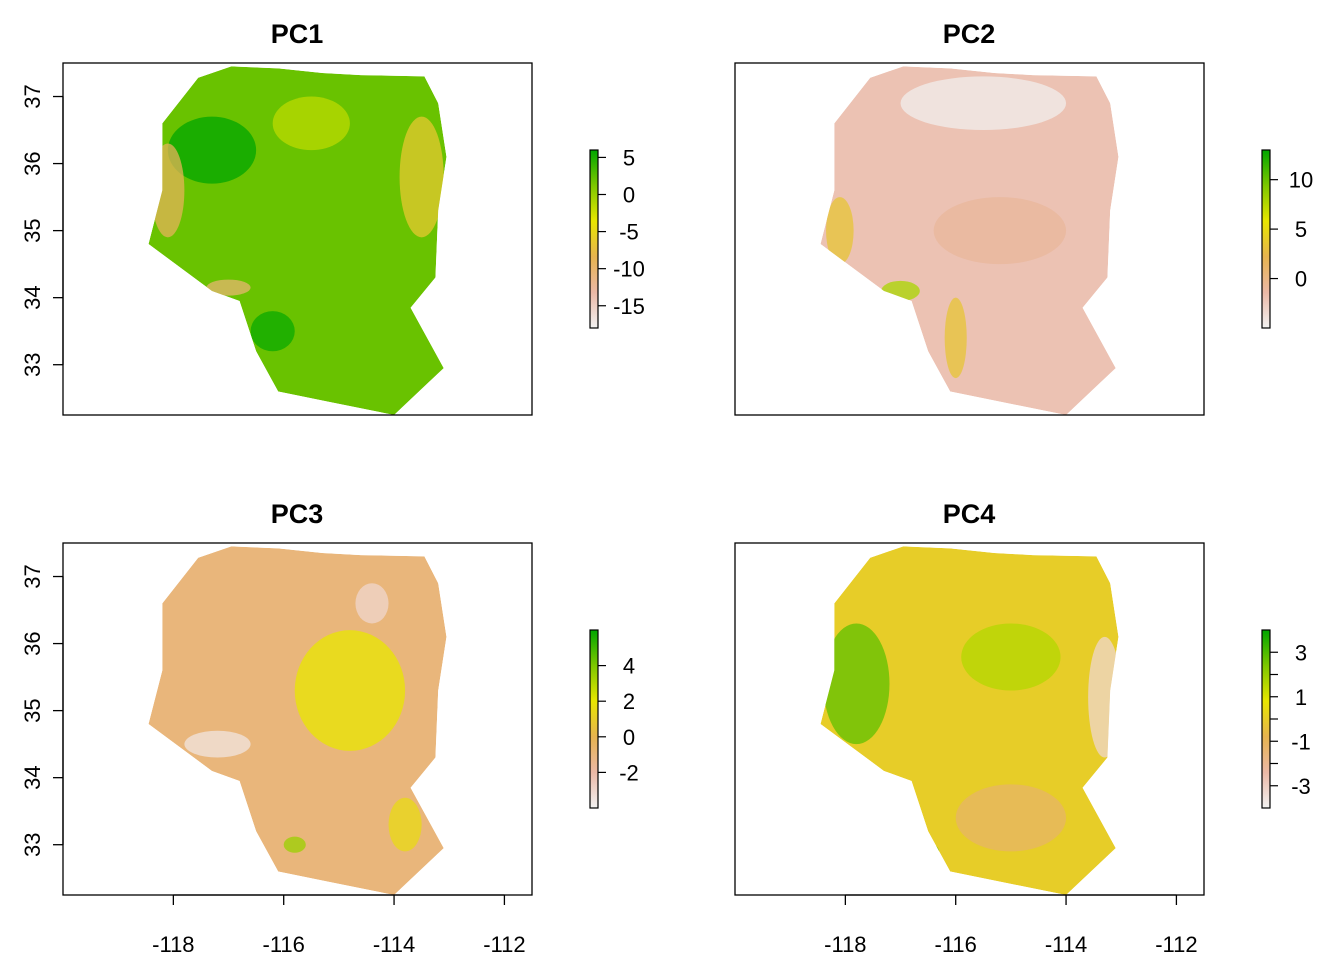 The image size is (1344, 960). I want to click on raster-pc2, so click(969, 240).